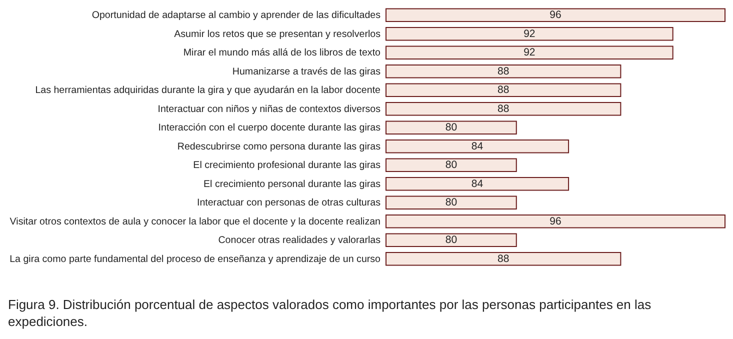 The image size is (733, 339). What do you see at coordinates (195, 222) in the screenshot?
I see `y-tick-label: Visitar otros contextos de aula y conocer la labor que el docente y la docente realizan` at bounding box center [195, 222].